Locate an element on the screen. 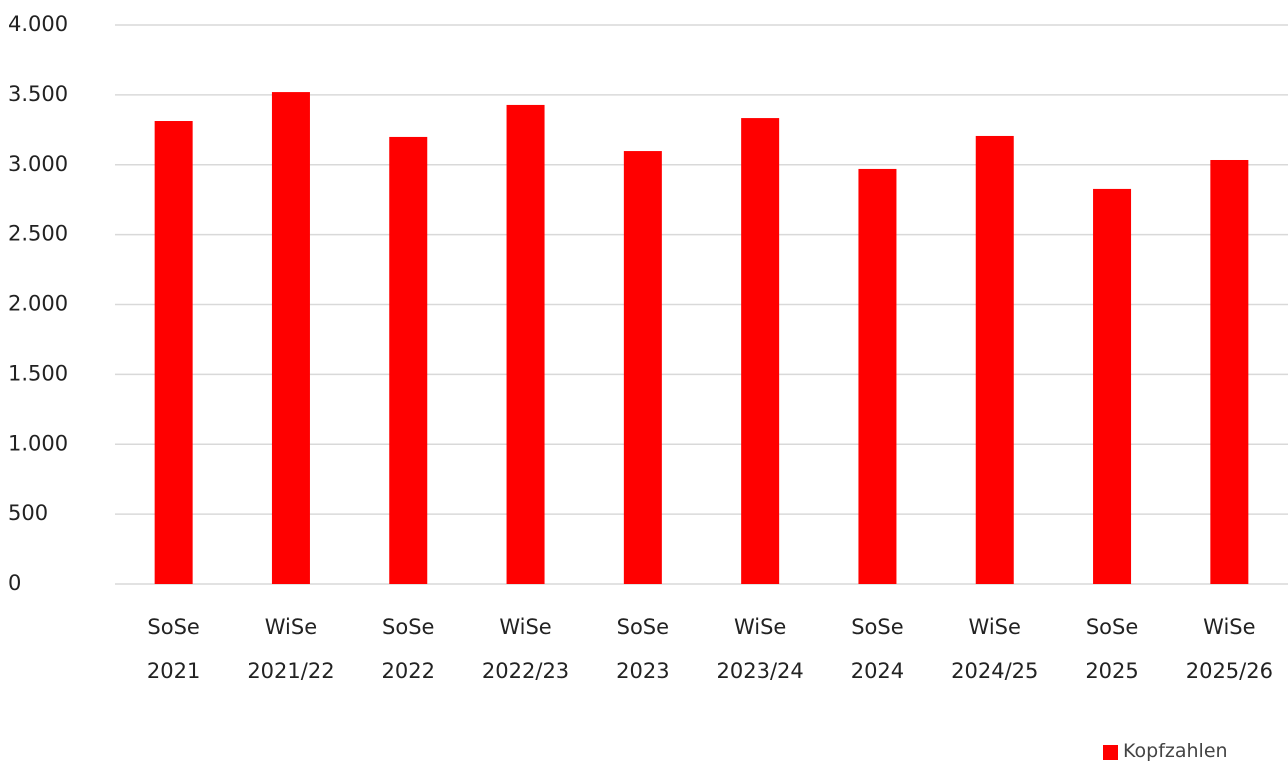 The height and width of the screenshot is (765, 1288). x-tick-label: WiSe 2024/25 is located at coordinates (995, 649).